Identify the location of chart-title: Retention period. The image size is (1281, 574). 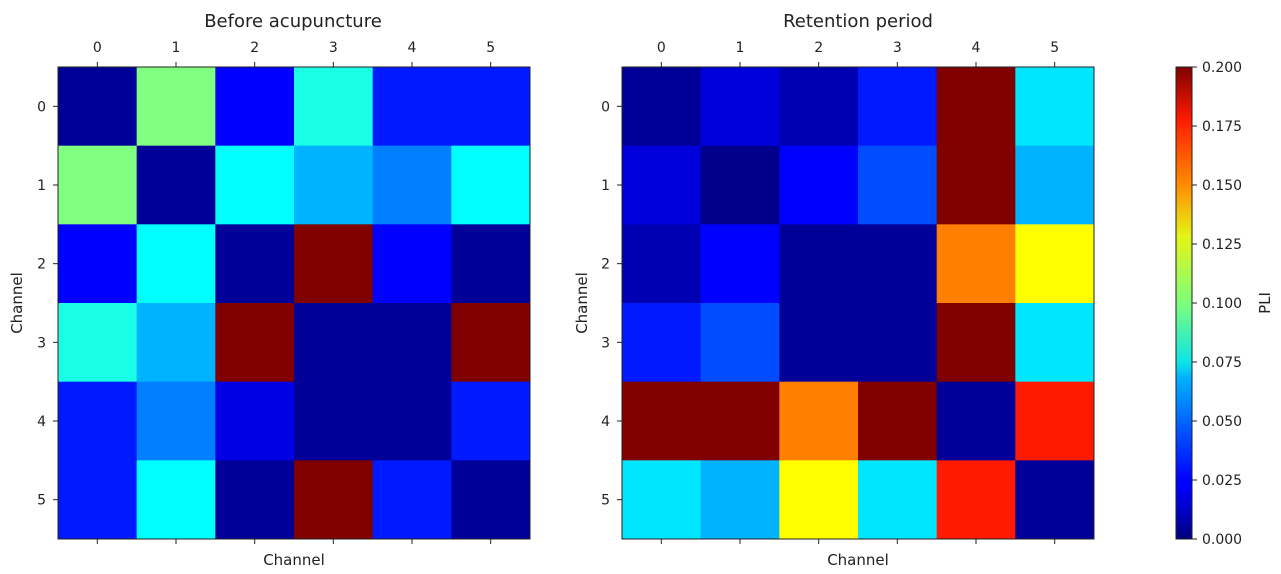
(858, 21).